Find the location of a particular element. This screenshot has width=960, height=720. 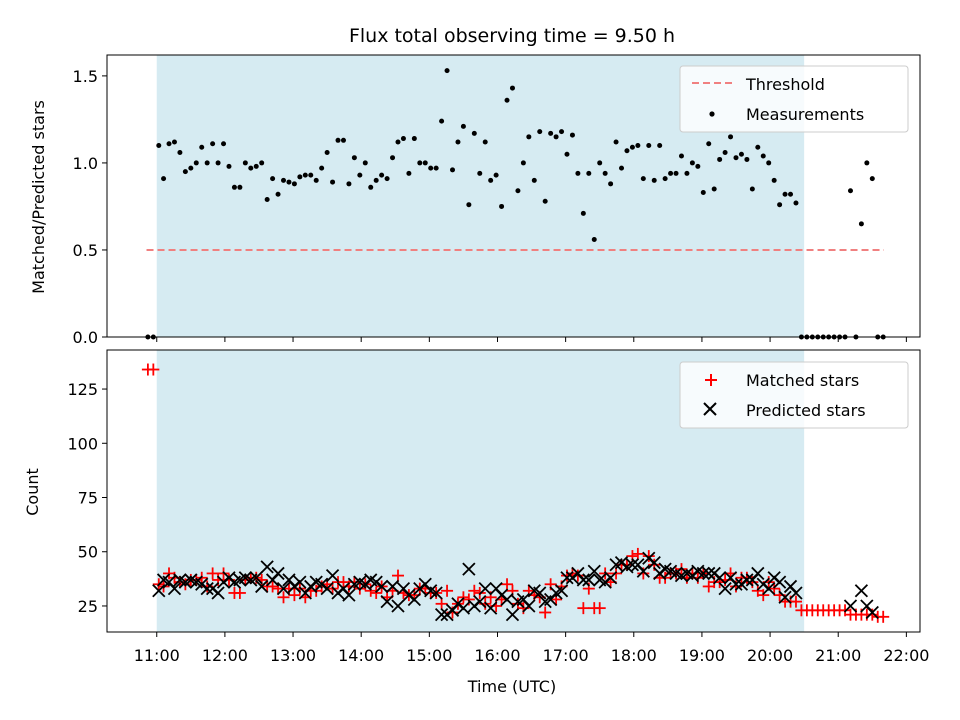

top-legend: Threshold Measurements is located at coordinates (794, 99).